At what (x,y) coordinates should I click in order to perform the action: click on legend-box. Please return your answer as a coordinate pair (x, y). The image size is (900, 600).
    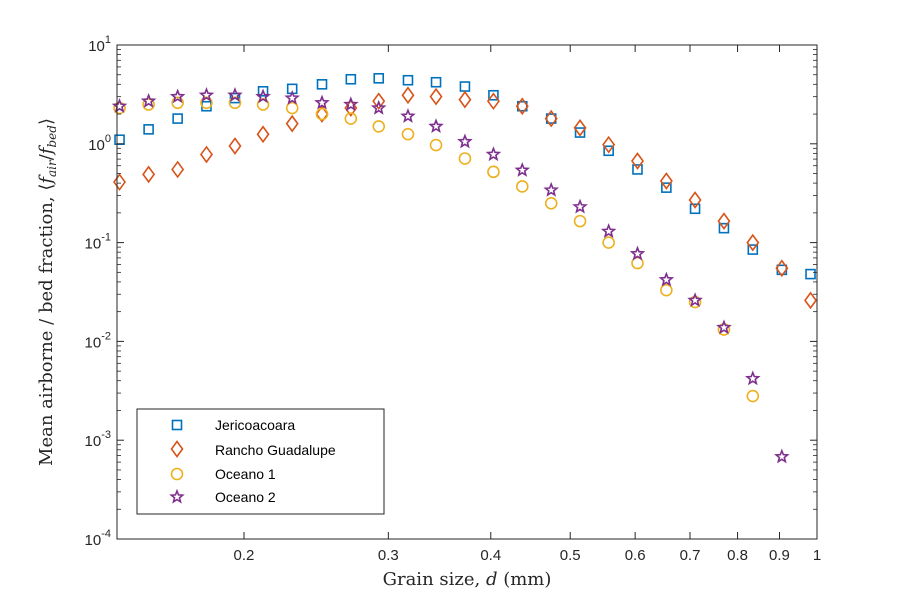
    Looking at the image, I should click on (260, 461).